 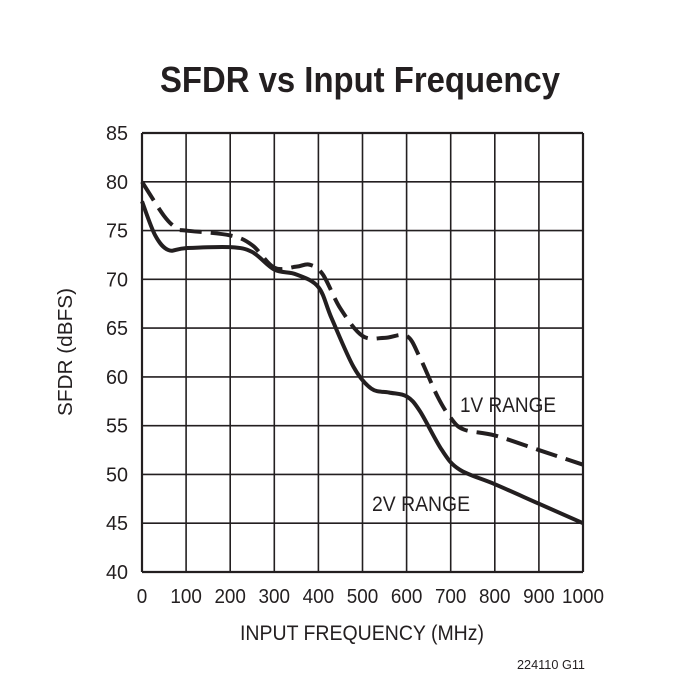 What do you see at coordinates (117, 524) in the screenshot?
I see `y-tick-label: 45` at bounding box center [117, 524].